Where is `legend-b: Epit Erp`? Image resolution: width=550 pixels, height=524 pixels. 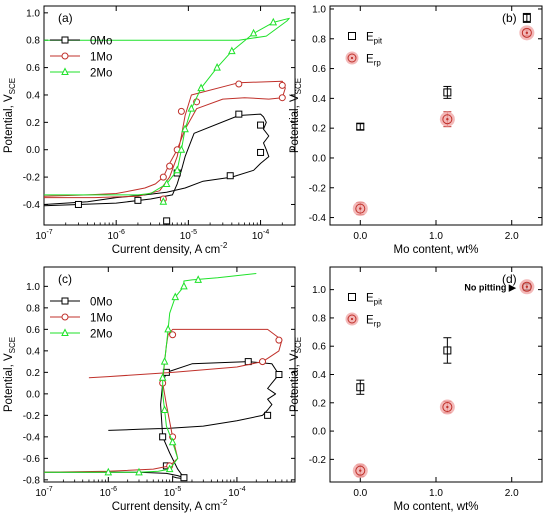
legend-b: Epit Erp is located at coordinates (364, 50).